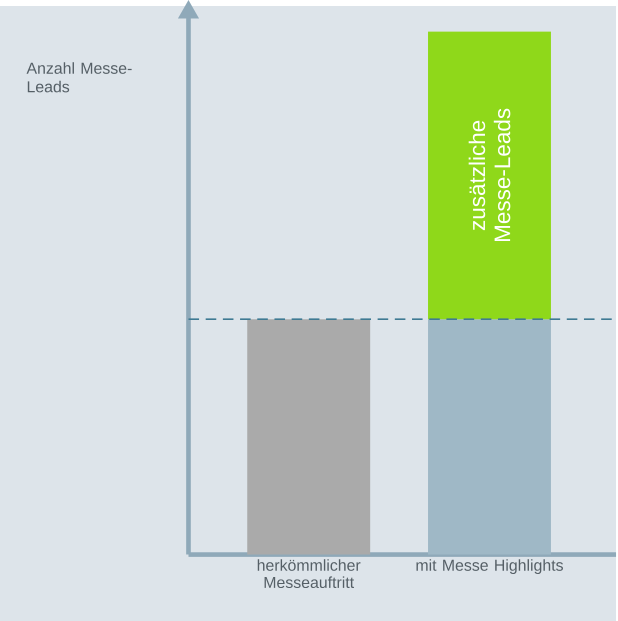  What do you see at coordinates (79, 77) in the screenshot?
I see `y-axis-title: Anzahl Messe-Leads` at bounding box center [79, 77].